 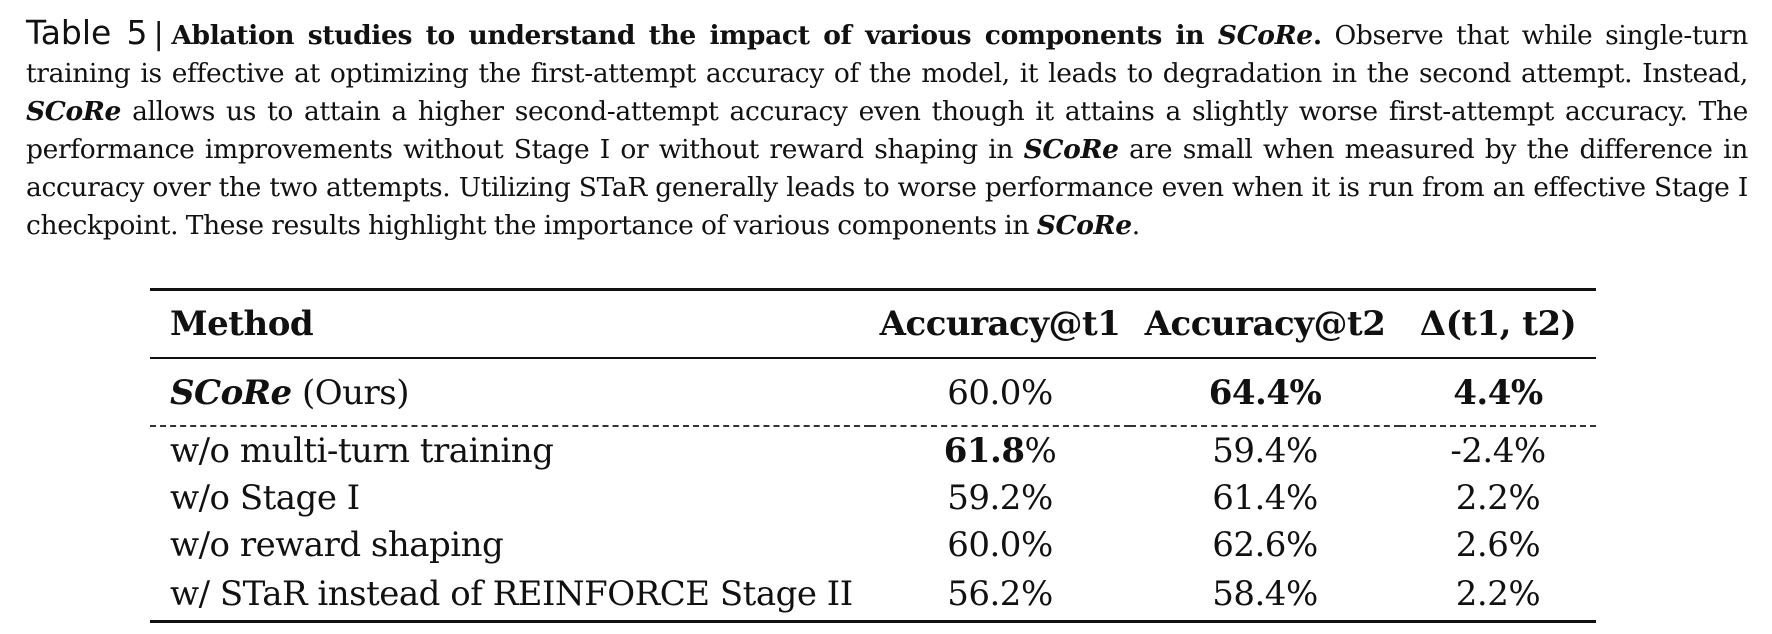 What do you see at coordinates (1265, 392) in the screenshot?
I see `cell-accuracy-t2: 64.4%` at bounding box center [1265, 392].